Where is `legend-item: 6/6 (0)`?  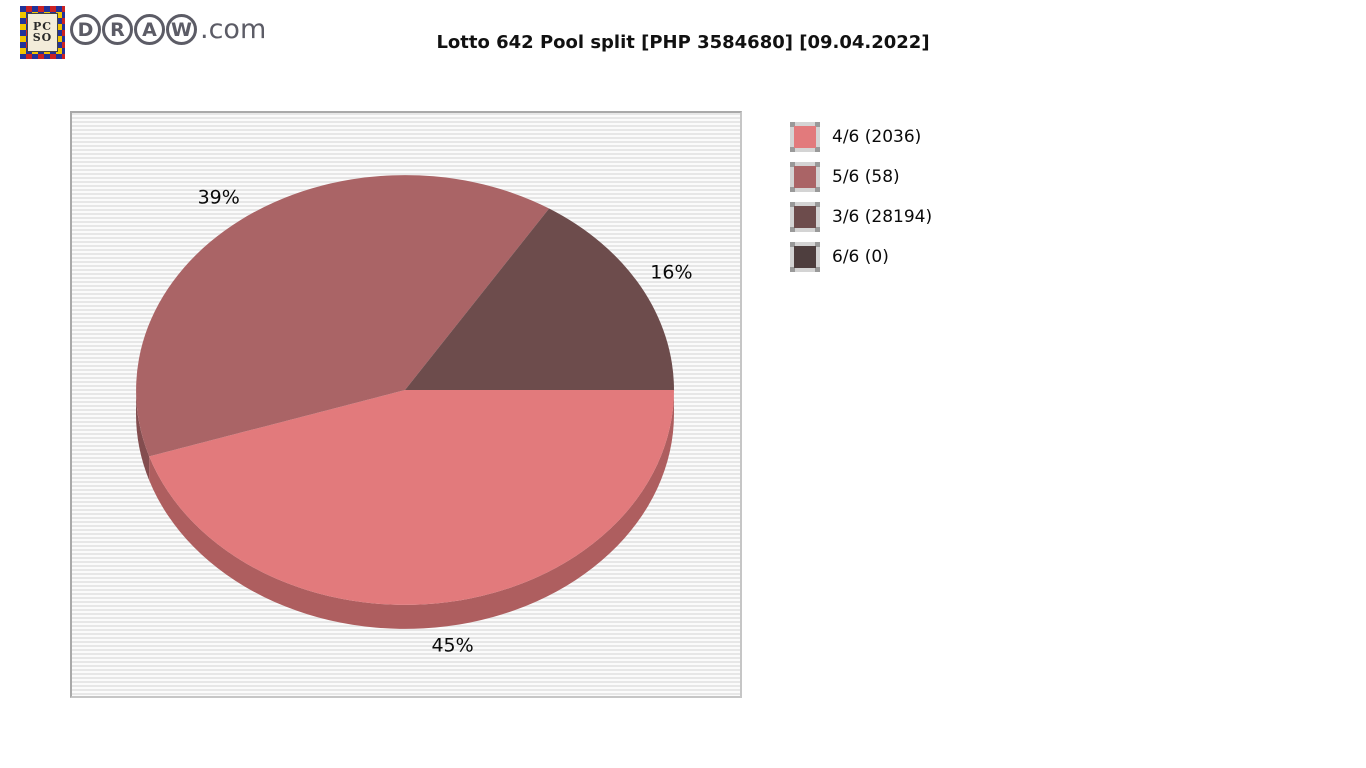 legend-item: 6/6 (0) is located at coordinates (861, 257).